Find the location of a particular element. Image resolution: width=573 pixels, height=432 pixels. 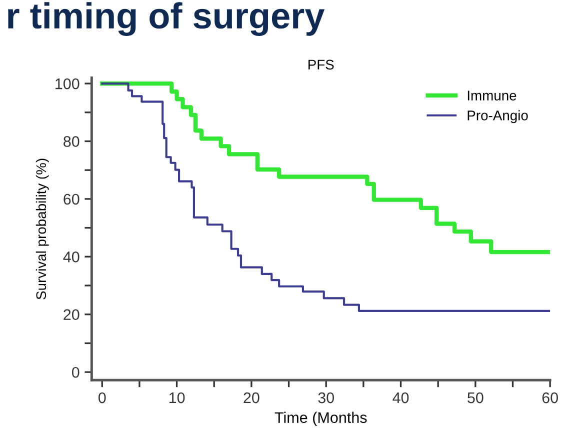

y-axis-title: Survival probability (%) is located at coordinates (42, 229).